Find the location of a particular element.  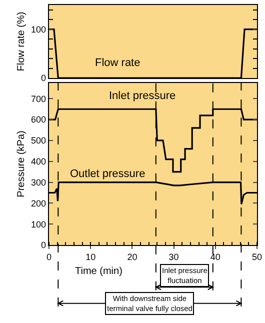

x-axis-title: Time (min) is located at coordinates (98, 271).